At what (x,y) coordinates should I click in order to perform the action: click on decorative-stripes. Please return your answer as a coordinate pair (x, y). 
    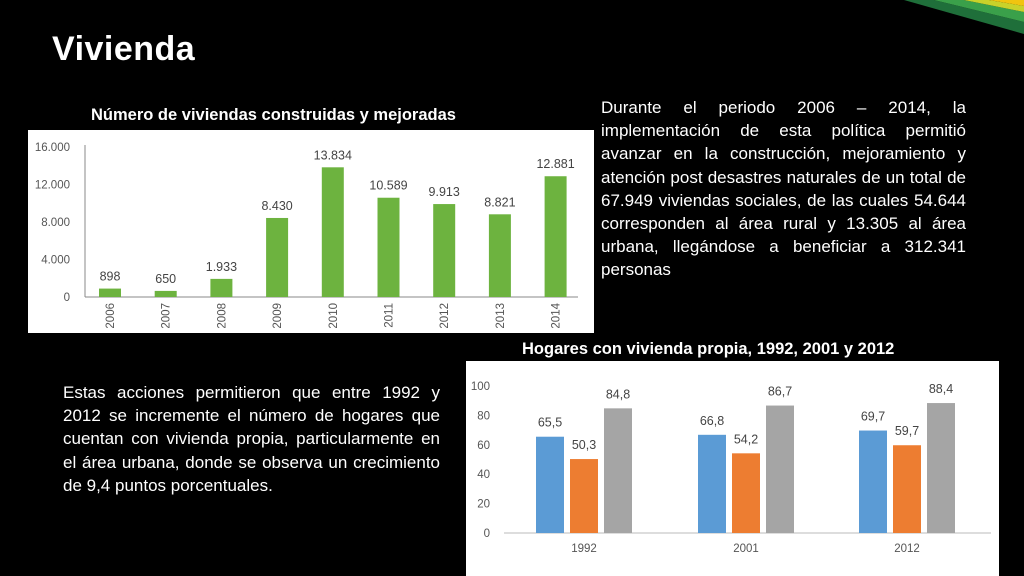
    Looking at the image, I should click on (964, 17).